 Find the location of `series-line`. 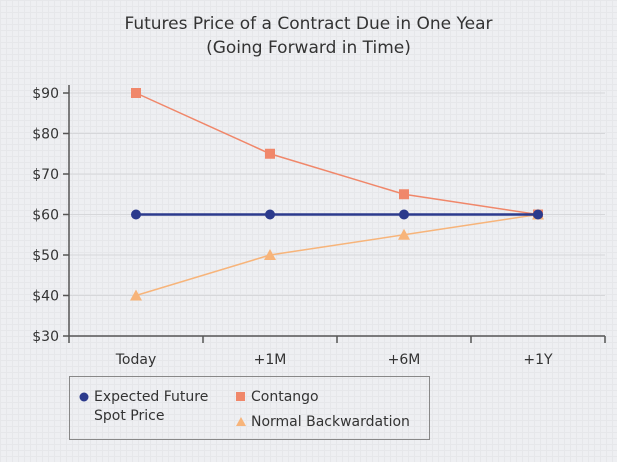

series-line is located at coordinates (337, 255).